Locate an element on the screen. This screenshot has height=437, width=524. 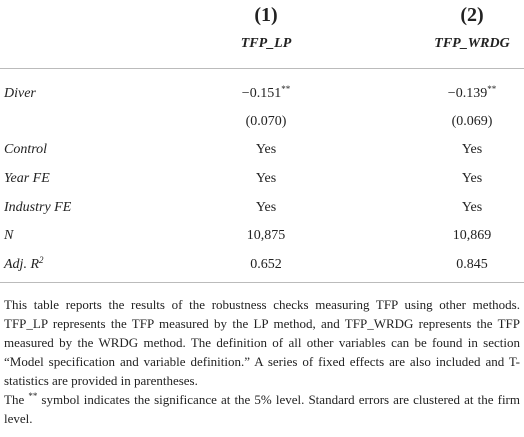
cell: 0.845 is located at coordinates (458, 265).